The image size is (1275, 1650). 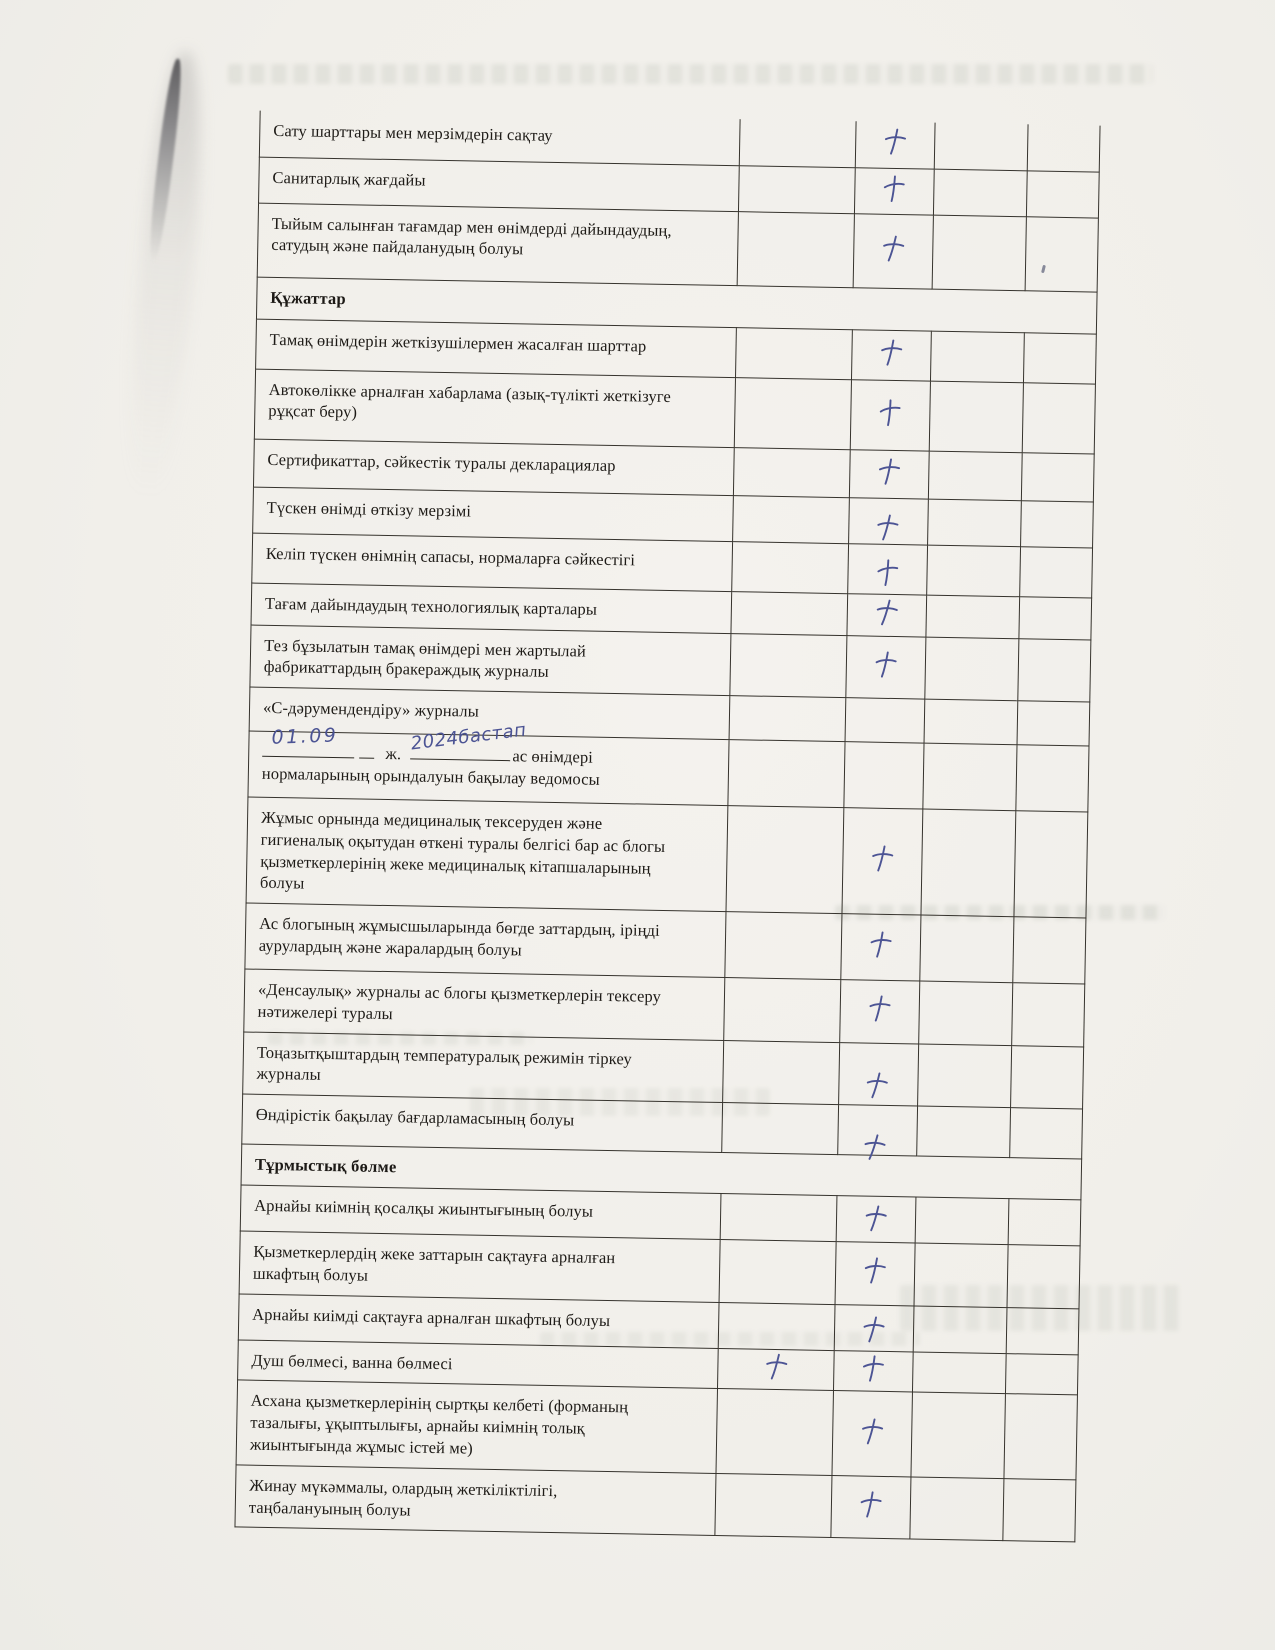 What do you see at coordinates (482, 1123) in the screenshot?
I see `item-description: Өндірістік бақылау бағдарламасының болуы` at bounding box center [482, 1123].